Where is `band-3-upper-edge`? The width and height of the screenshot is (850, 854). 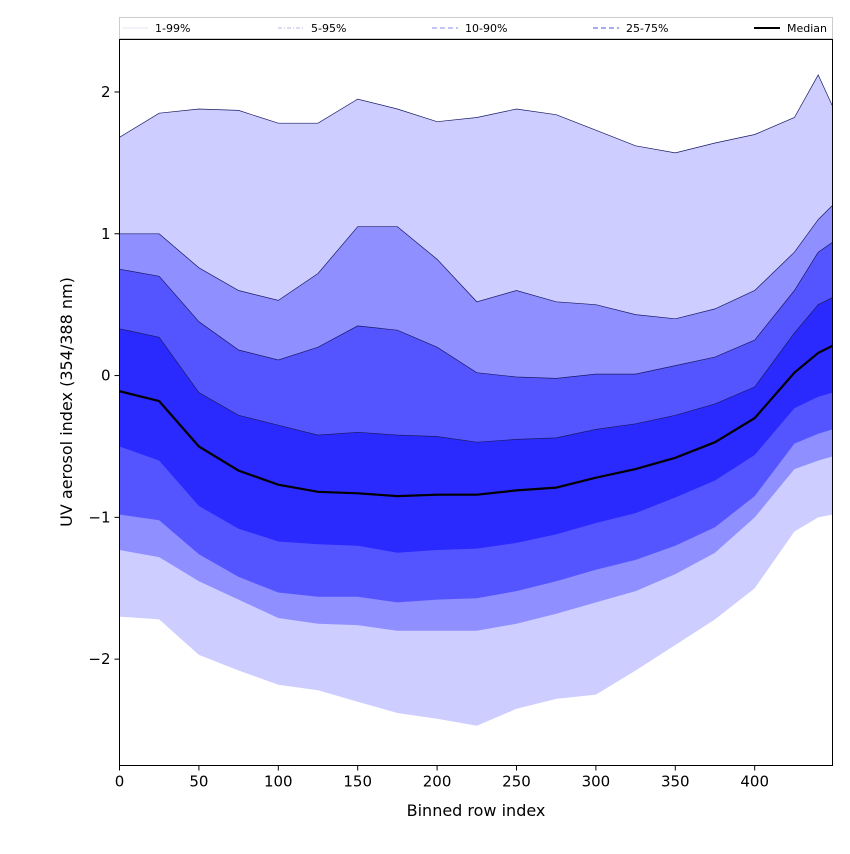
band-3-upper-edge is located at coordinates (476, 310).